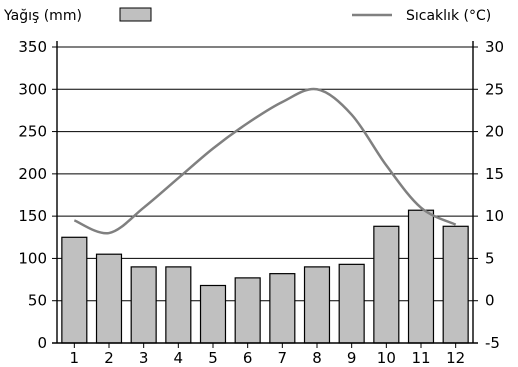 The width and height of the screenshot is (518, 367). Describe the element at coordinates (490, 301) in the screenshot. I see `right-tick-label: 0` at that location.